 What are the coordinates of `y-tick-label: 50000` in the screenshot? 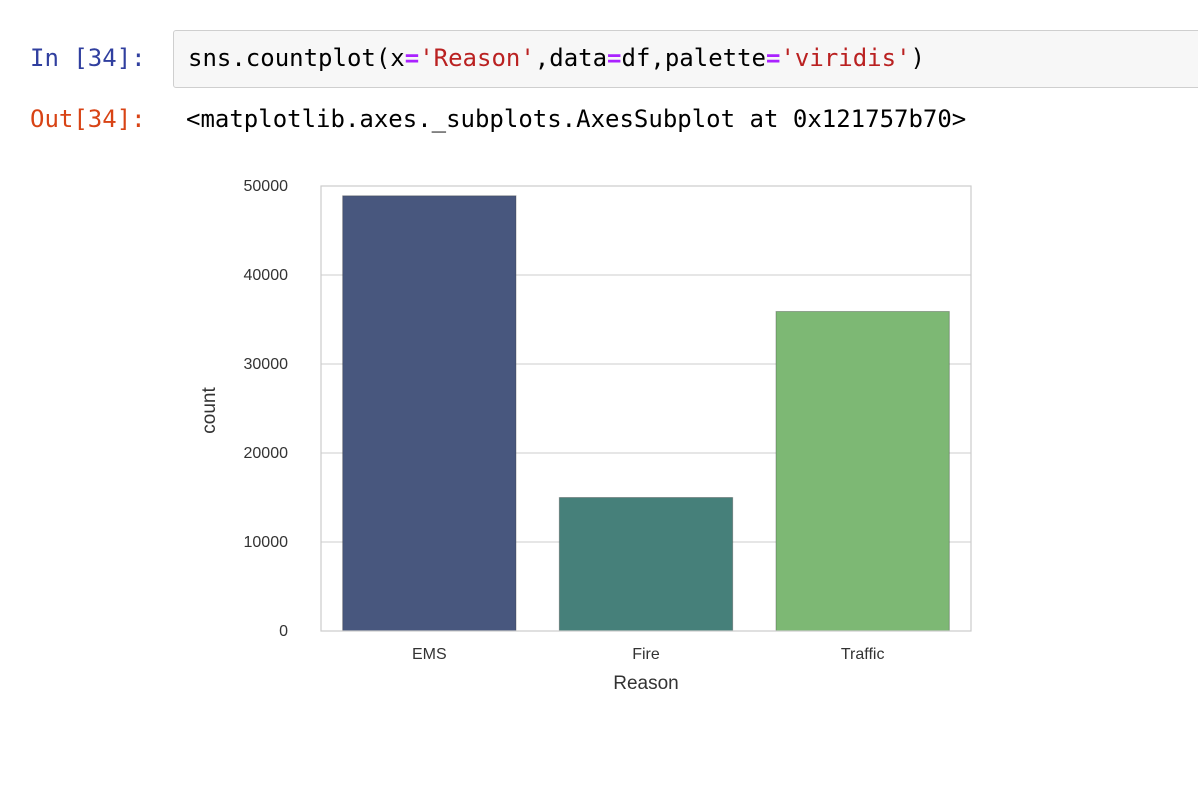 It's located at (266, 186).